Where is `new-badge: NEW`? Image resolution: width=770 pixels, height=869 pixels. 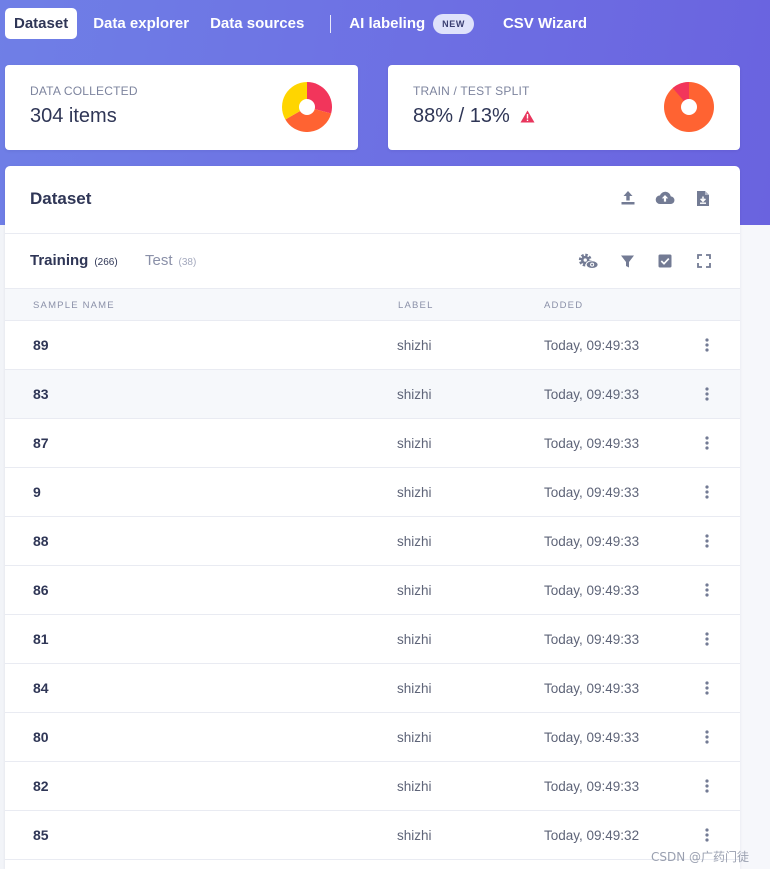
new-badge: NEW is located at coordinates (453, 23).